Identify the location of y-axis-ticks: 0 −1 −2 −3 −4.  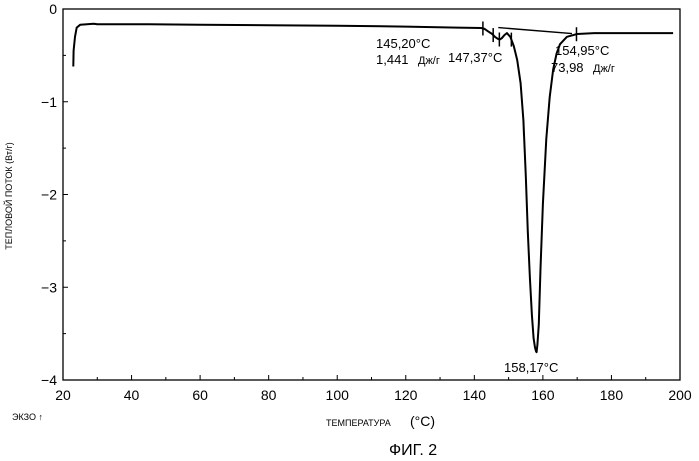
(54, 194).